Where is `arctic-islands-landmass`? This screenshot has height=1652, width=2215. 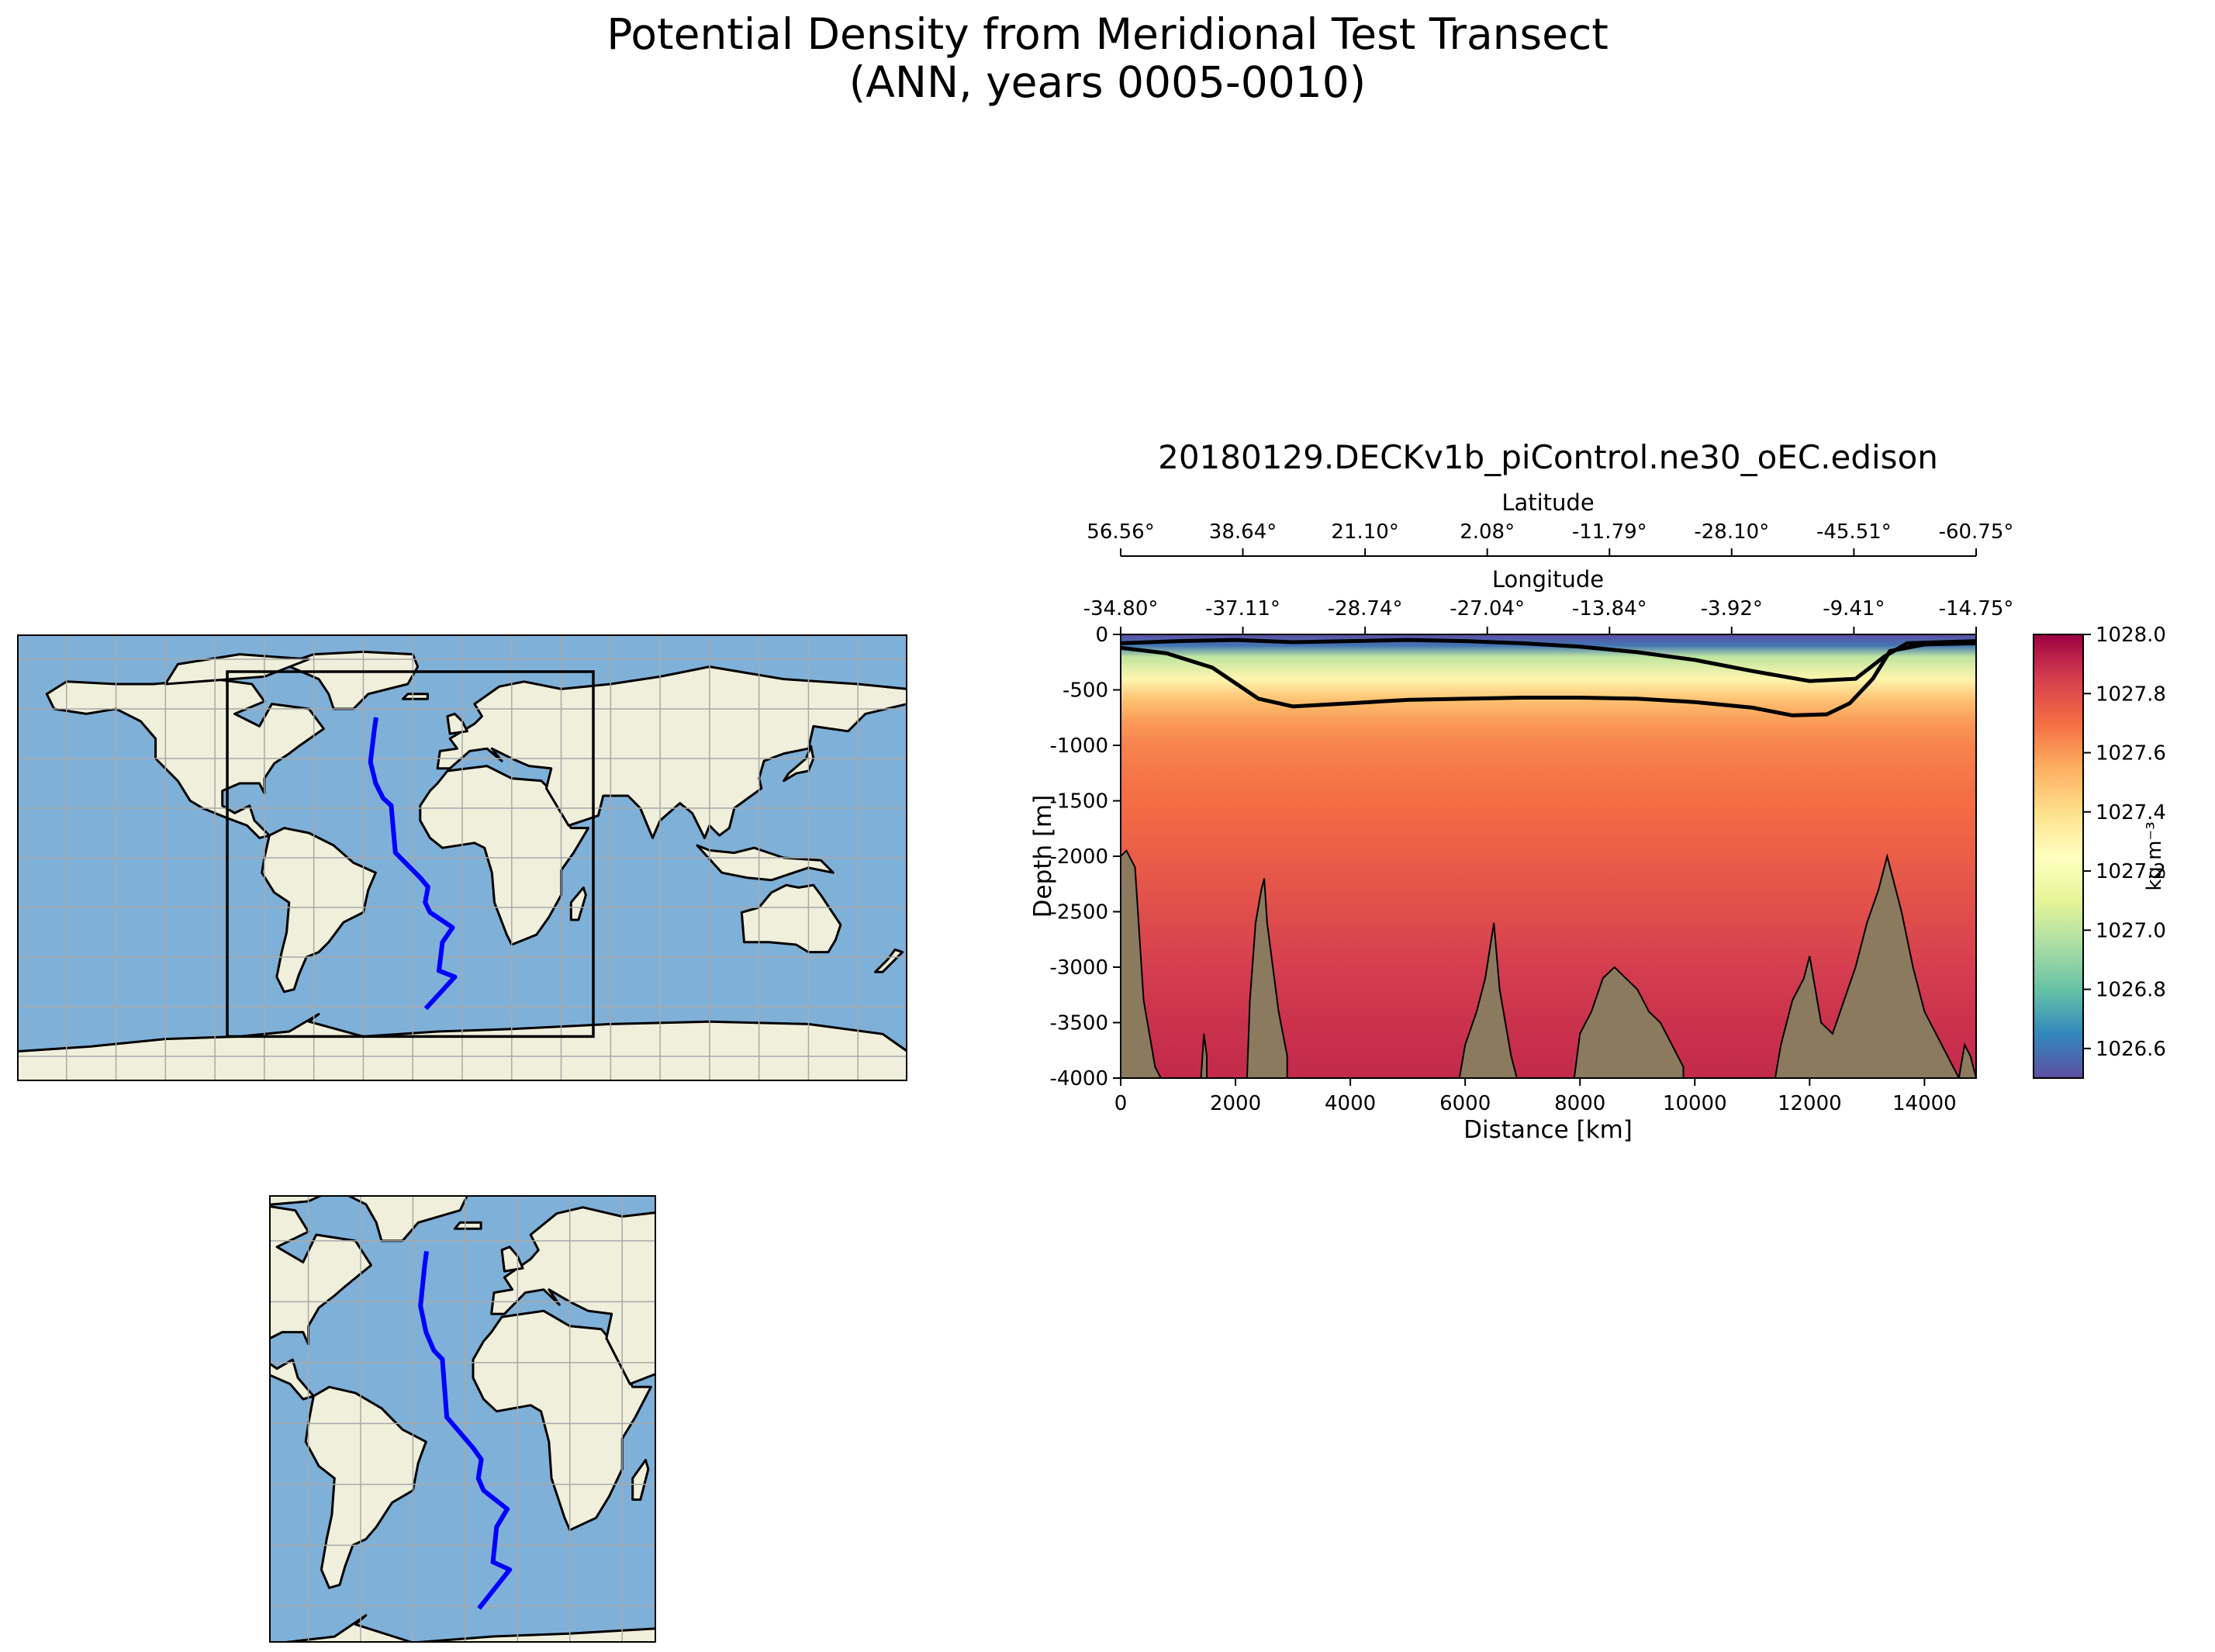 arctic-islands-landmass is located at coordinates (237, 669).